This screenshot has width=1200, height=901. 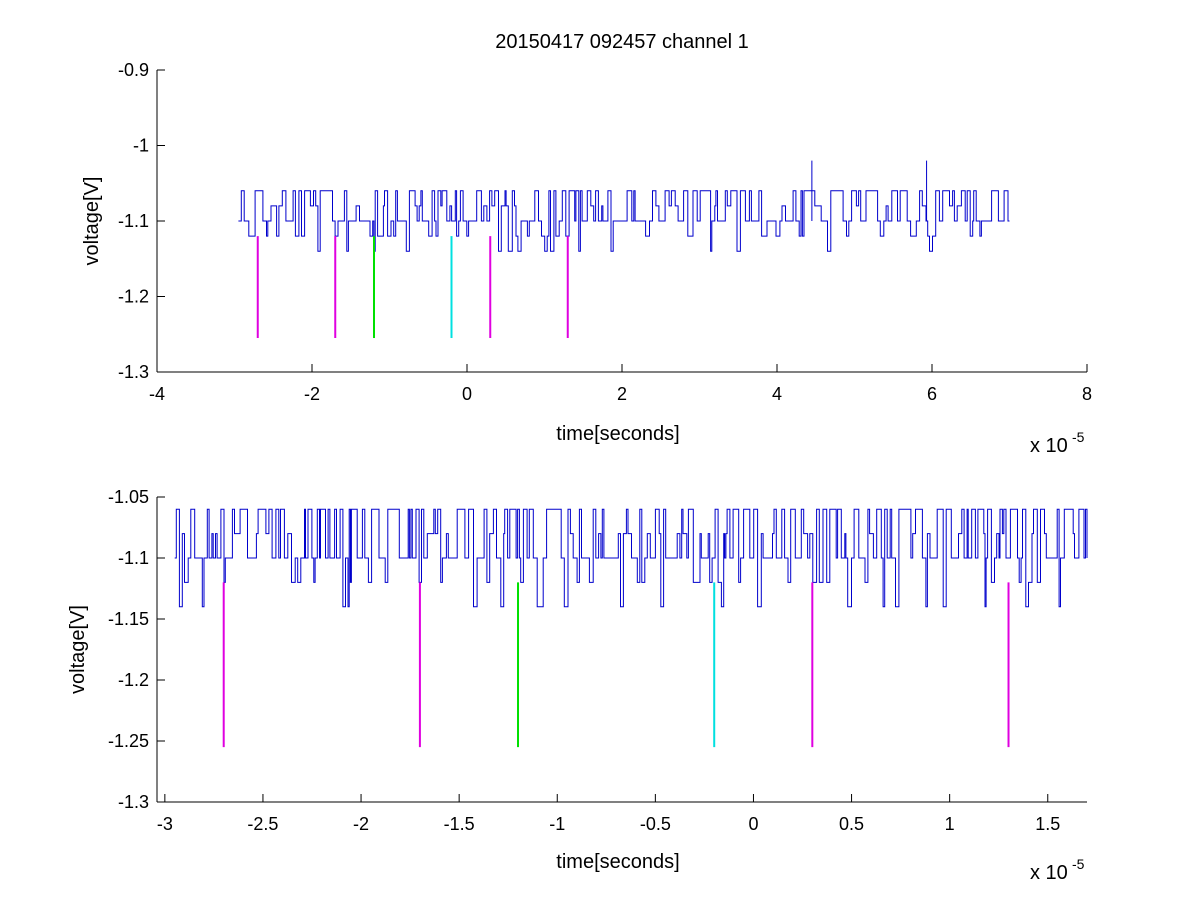 What do you see at coordinates (141, 146) in the screenshot?
I see `y-tick-label: -1` at bounding box center [141, 146].